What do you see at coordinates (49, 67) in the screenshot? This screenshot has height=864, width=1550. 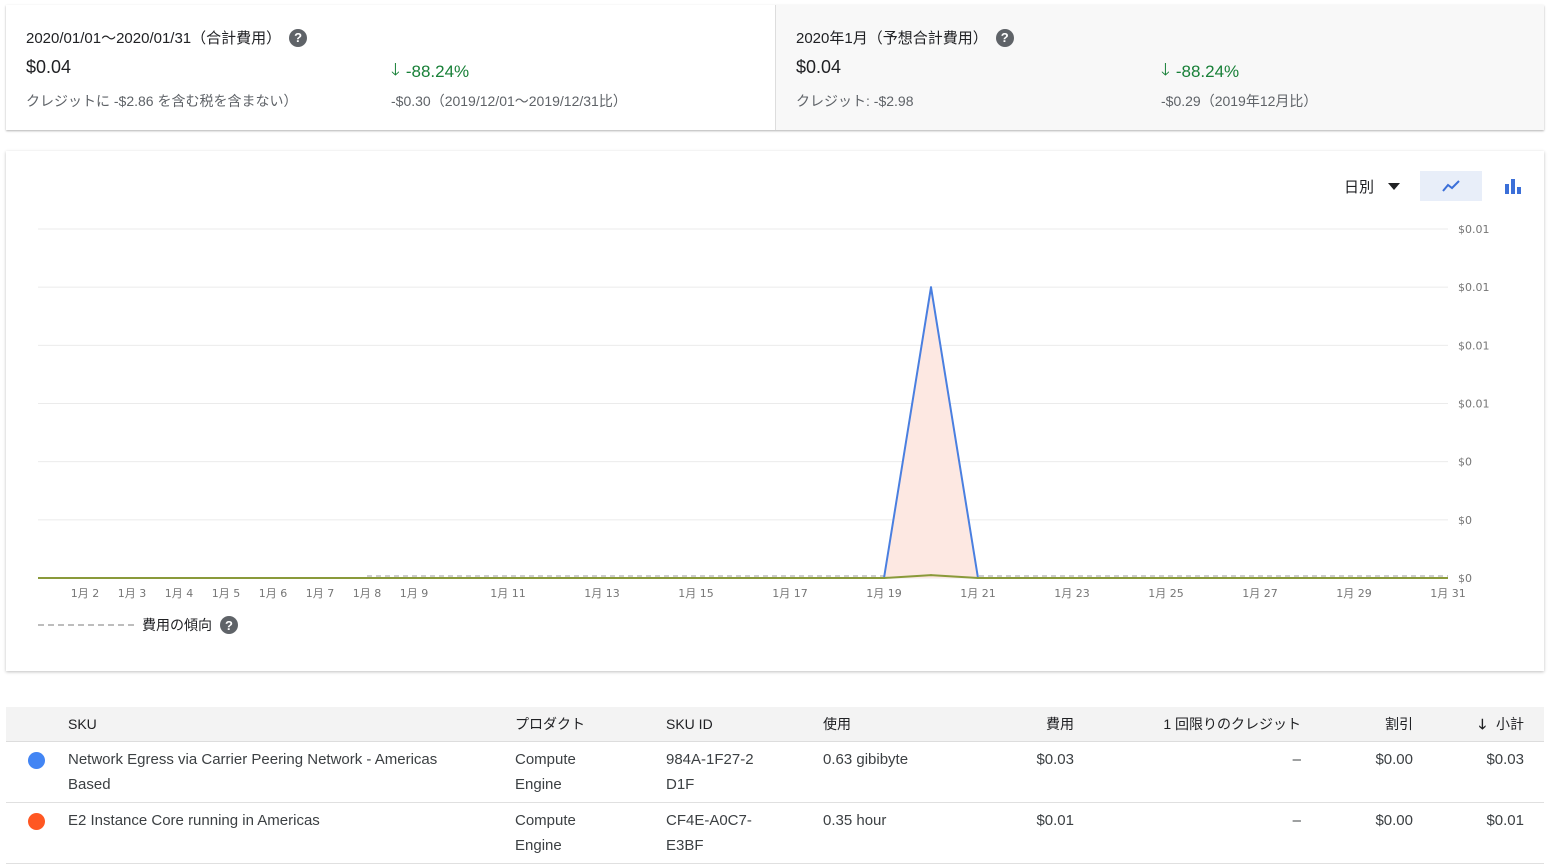 I see `total-cost-amount: $0.04` at bounding box center [49, 67].